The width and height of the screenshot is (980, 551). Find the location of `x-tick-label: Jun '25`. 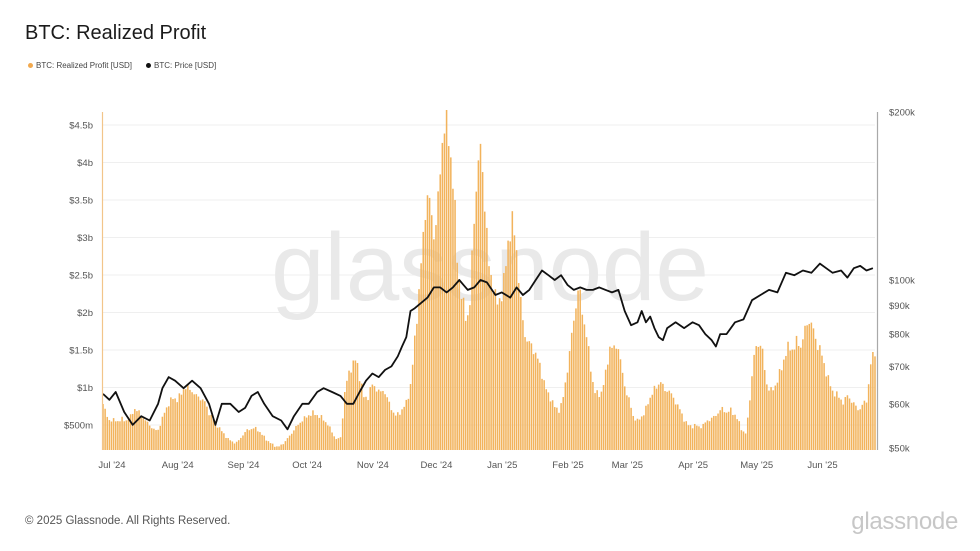

x-tick-label: Jun '25 is located at coordinates (822, 465).